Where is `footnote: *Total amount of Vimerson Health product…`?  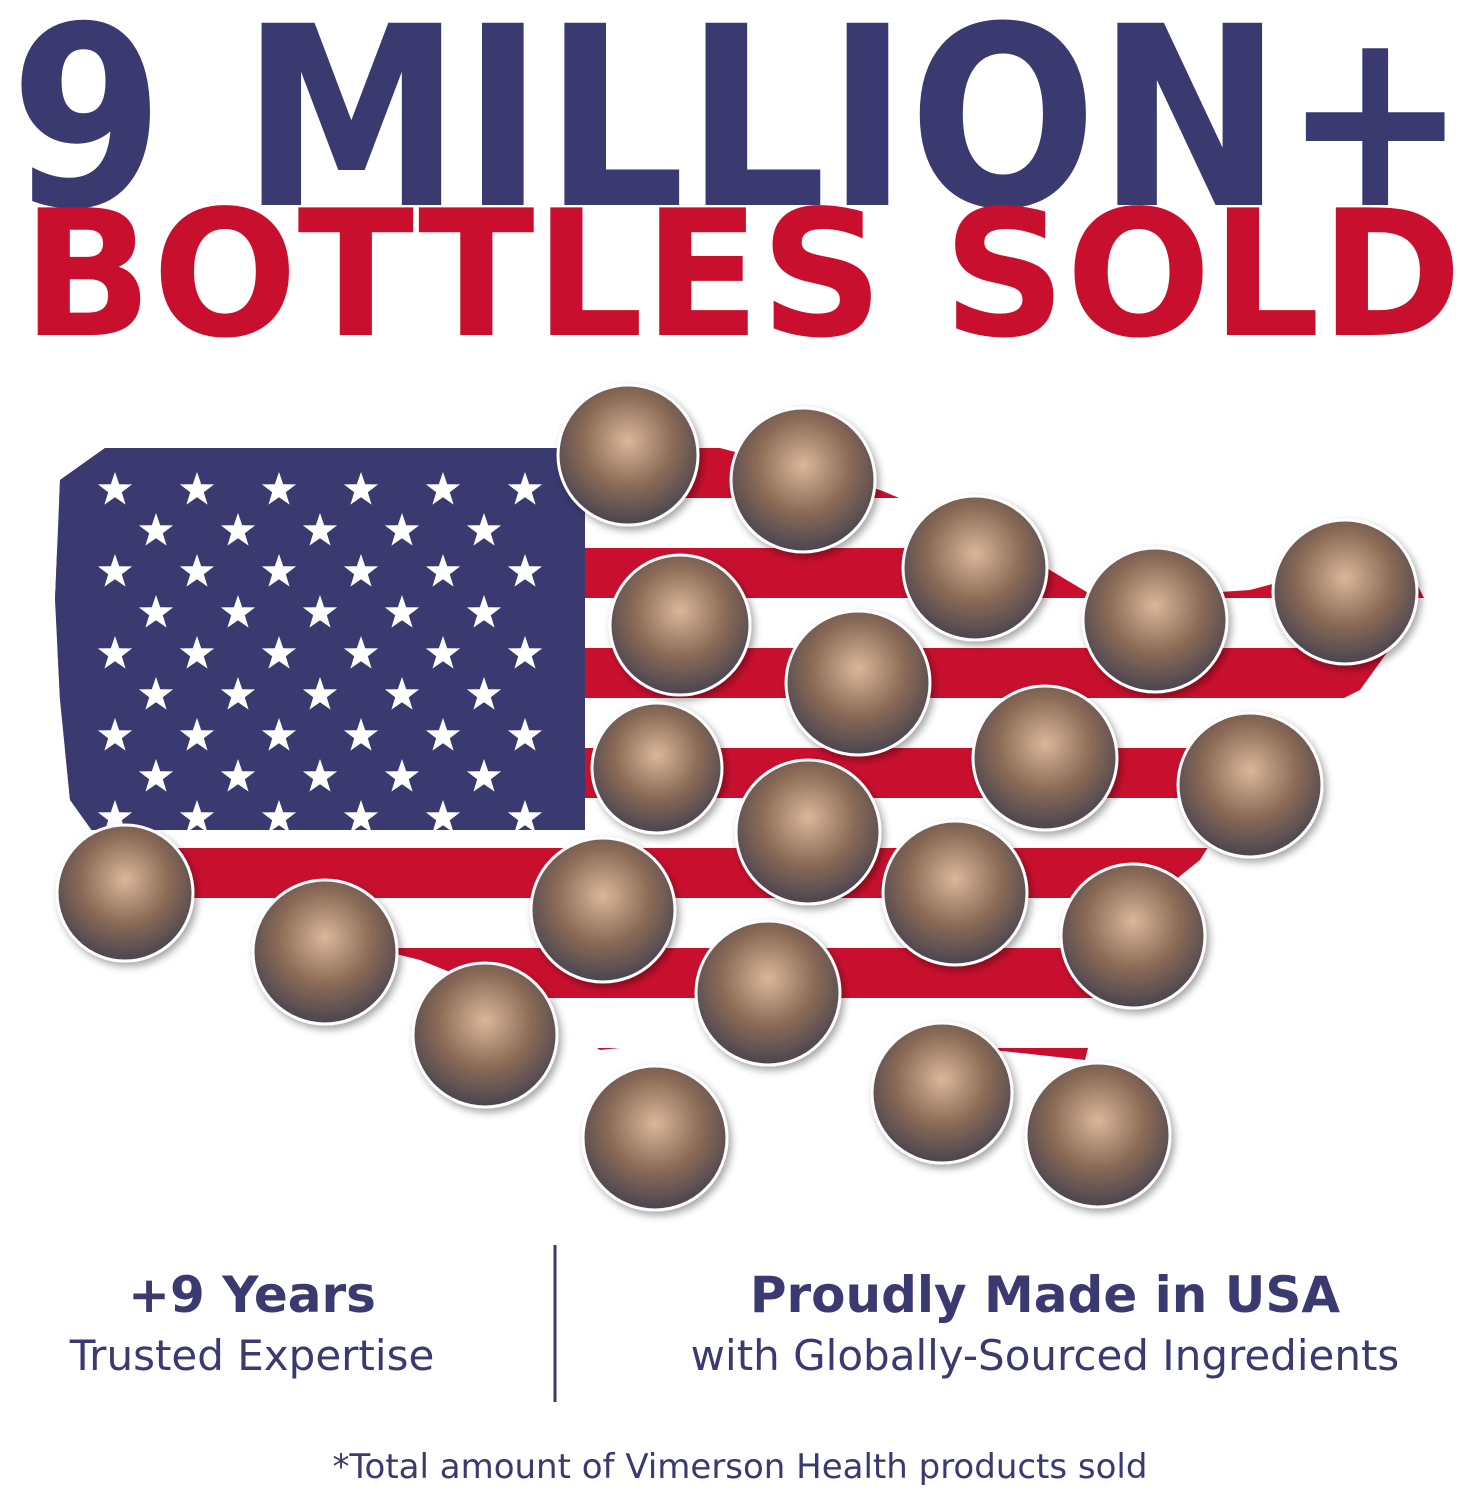
footnote: *Total amount of Vimerson Health product… is located at coordinates (740, 1467).